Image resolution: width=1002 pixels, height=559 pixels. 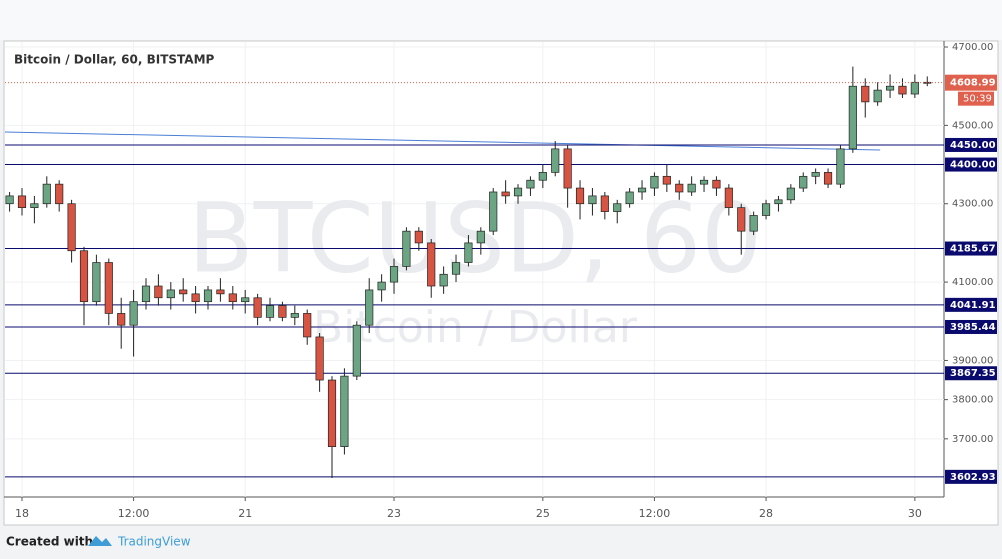 What do you see at coordinates (394, 513) in the screenshot?
I see `x-tick-label: 23` at bounding box center [394, 513].